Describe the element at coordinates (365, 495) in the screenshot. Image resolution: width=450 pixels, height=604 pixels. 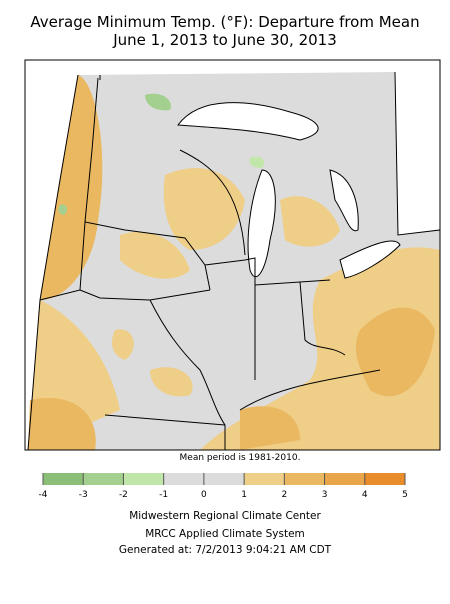
I see `legend-tick-label: 4` at that location.